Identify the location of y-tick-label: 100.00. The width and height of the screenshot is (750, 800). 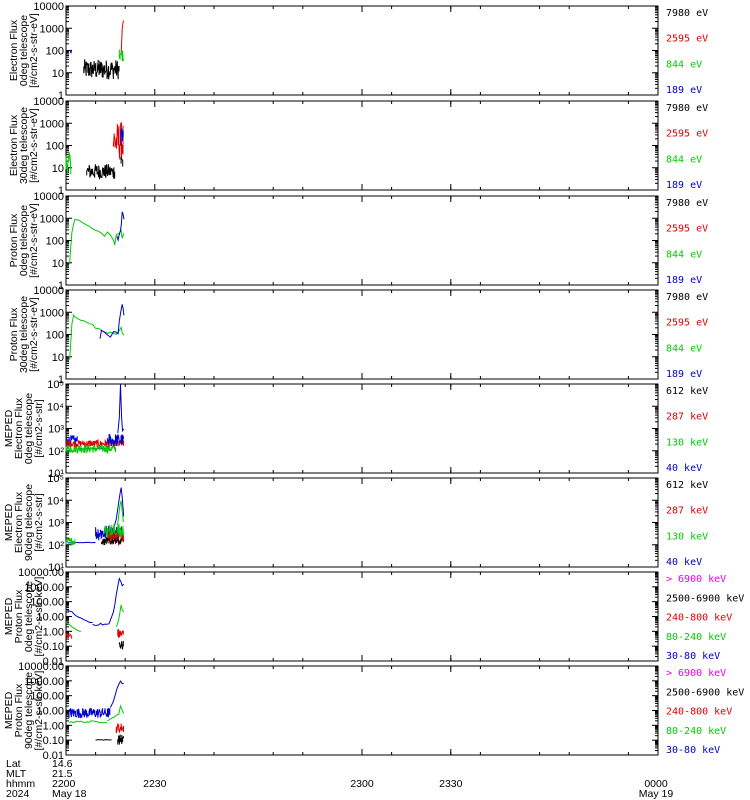
(47, 697).